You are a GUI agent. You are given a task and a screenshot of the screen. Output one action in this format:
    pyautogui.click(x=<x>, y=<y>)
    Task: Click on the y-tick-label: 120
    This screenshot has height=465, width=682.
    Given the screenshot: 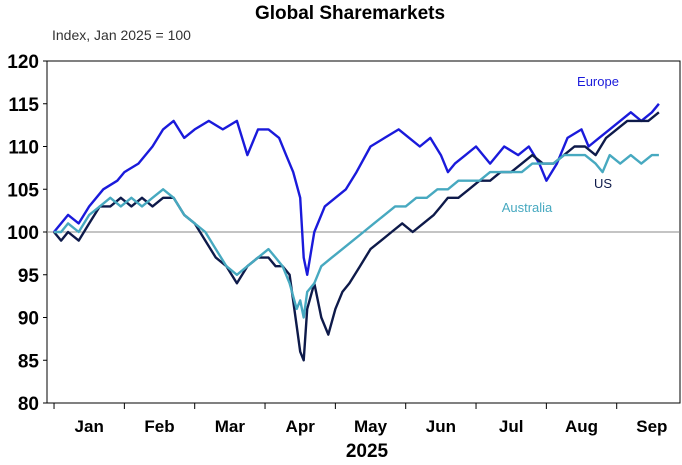 What is the action you would take?
    pyautogui.click(x=23, y=62)
    